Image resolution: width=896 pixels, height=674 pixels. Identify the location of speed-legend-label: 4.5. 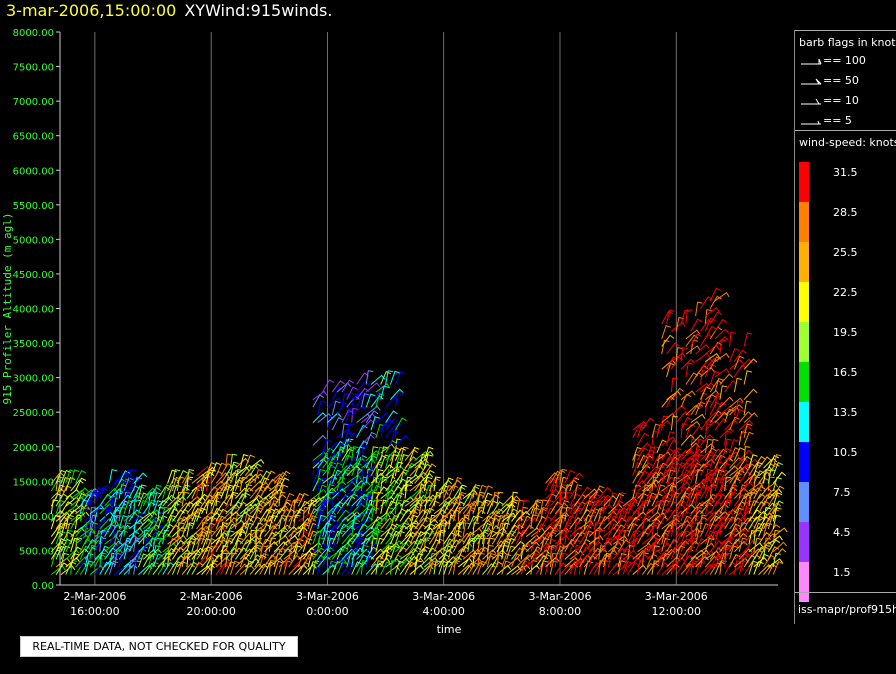
(842, 532).